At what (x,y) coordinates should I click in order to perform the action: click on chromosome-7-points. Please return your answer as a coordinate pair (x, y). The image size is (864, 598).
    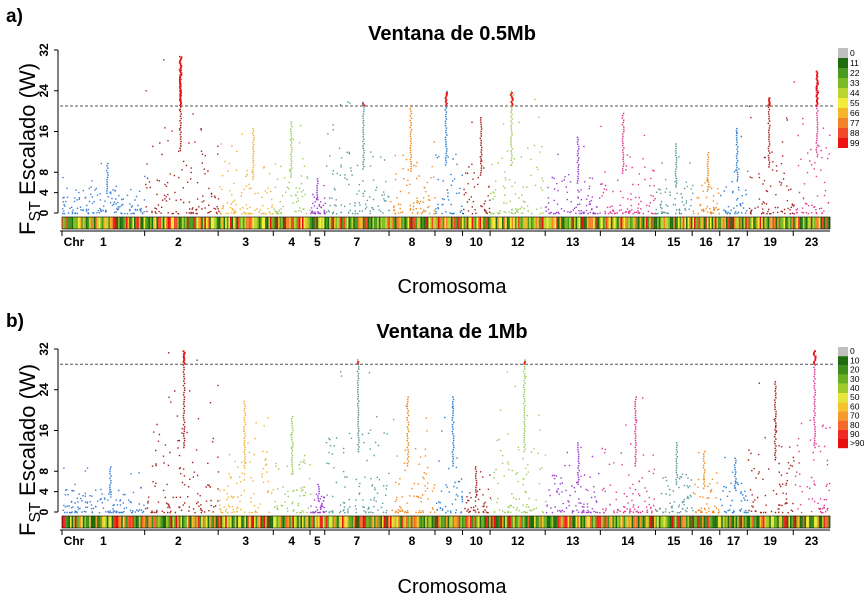
    Looking at the image, I should click on (357, 158).